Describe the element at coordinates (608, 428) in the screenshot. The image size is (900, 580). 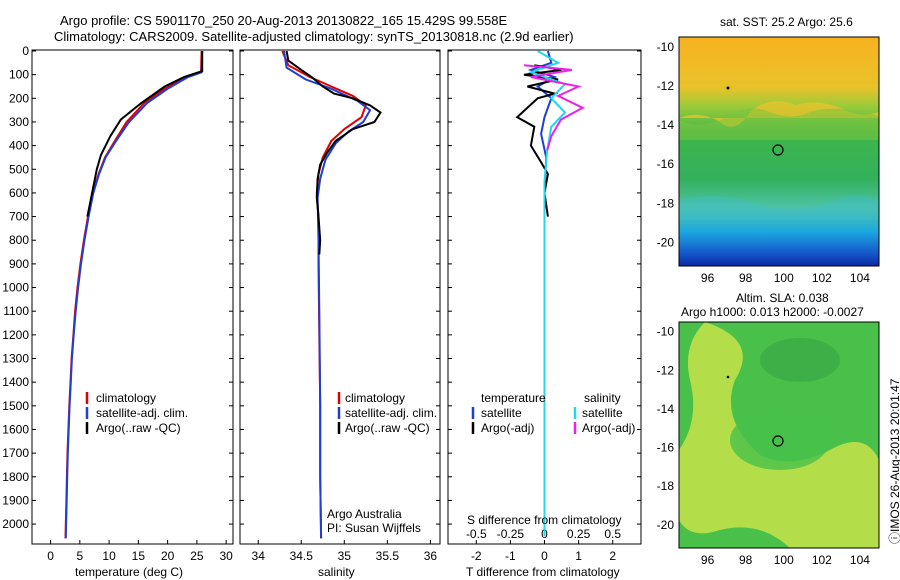
I see `legend-label-s-argo: Argo(-adj)` at that location.